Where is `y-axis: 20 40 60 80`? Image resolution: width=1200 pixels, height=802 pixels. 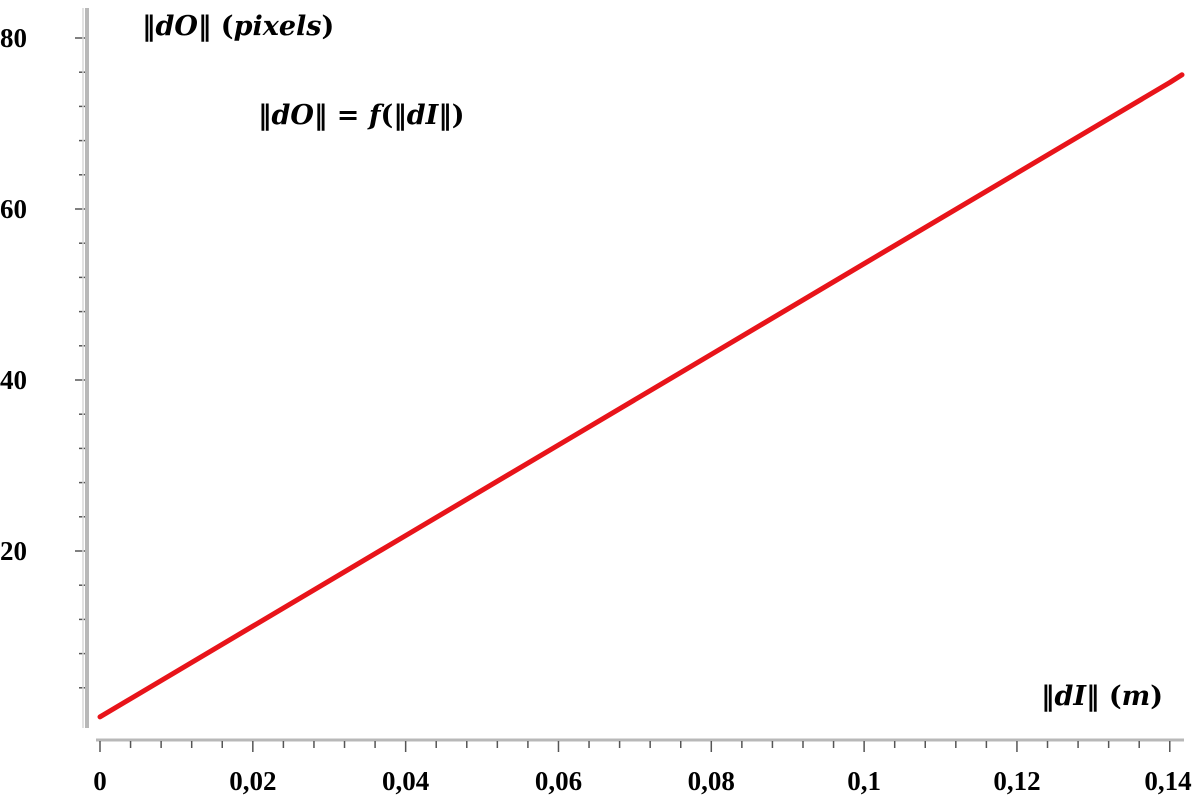 y-axis: 20 40 60 80 is located at coordinates (44, 368).